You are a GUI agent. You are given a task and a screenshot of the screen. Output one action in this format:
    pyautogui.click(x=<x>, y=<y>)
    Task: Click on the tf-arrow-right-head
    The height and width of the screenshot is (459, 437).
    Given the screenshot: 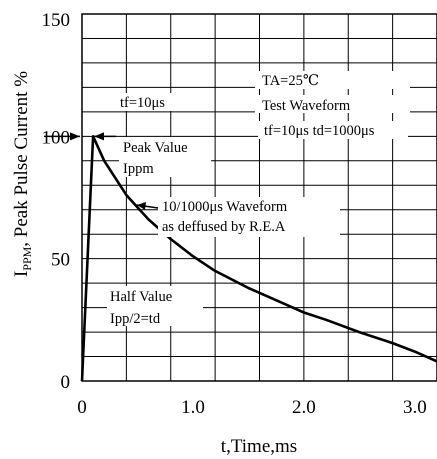 What is the action you would take?
    pyautogui.click(x=99, y=136)
    